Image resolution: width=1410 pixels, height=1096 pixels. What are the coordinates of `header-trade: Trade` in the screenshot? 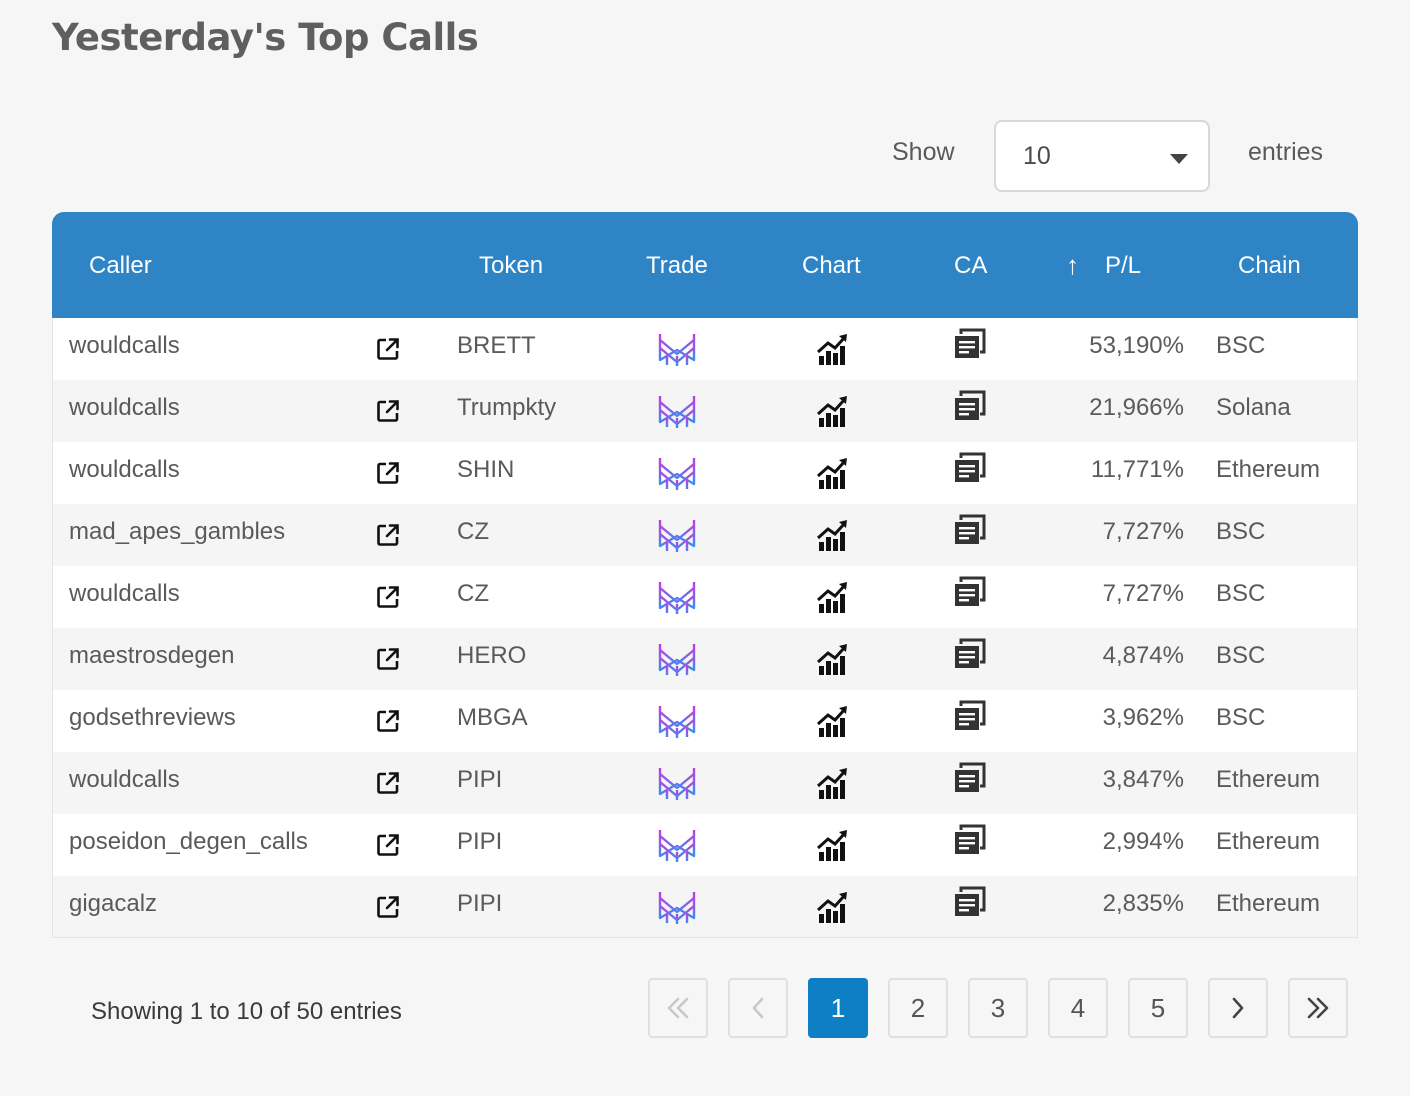 It's located at (677, 265).